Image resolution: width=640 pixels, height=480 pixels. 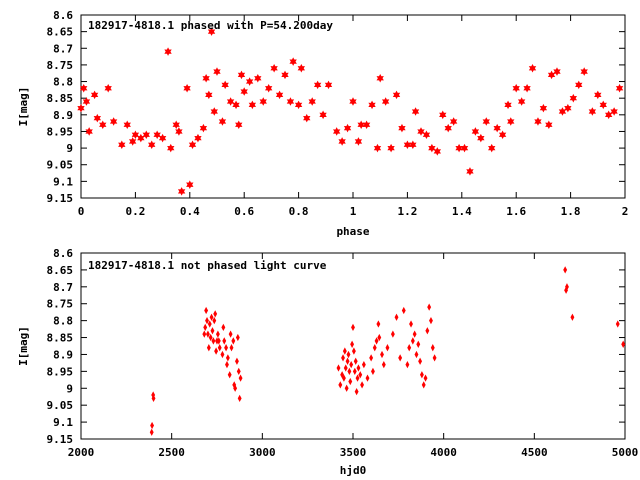 I want to click on x-tick-label: 3500, so click(x=353, y=452).